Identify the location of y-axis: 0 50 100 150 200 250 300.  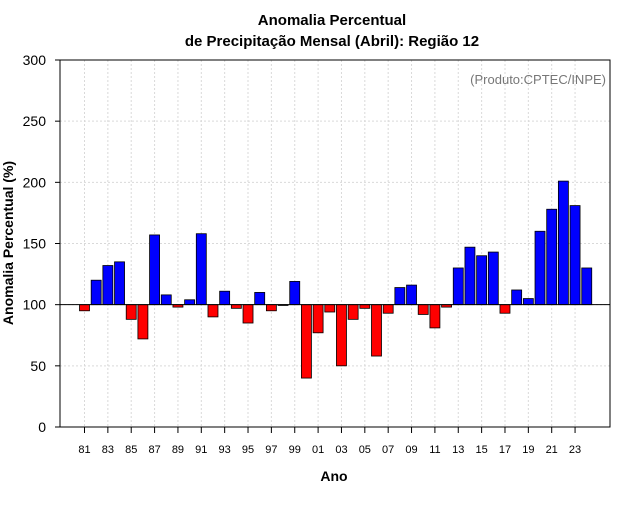
(41, 243).